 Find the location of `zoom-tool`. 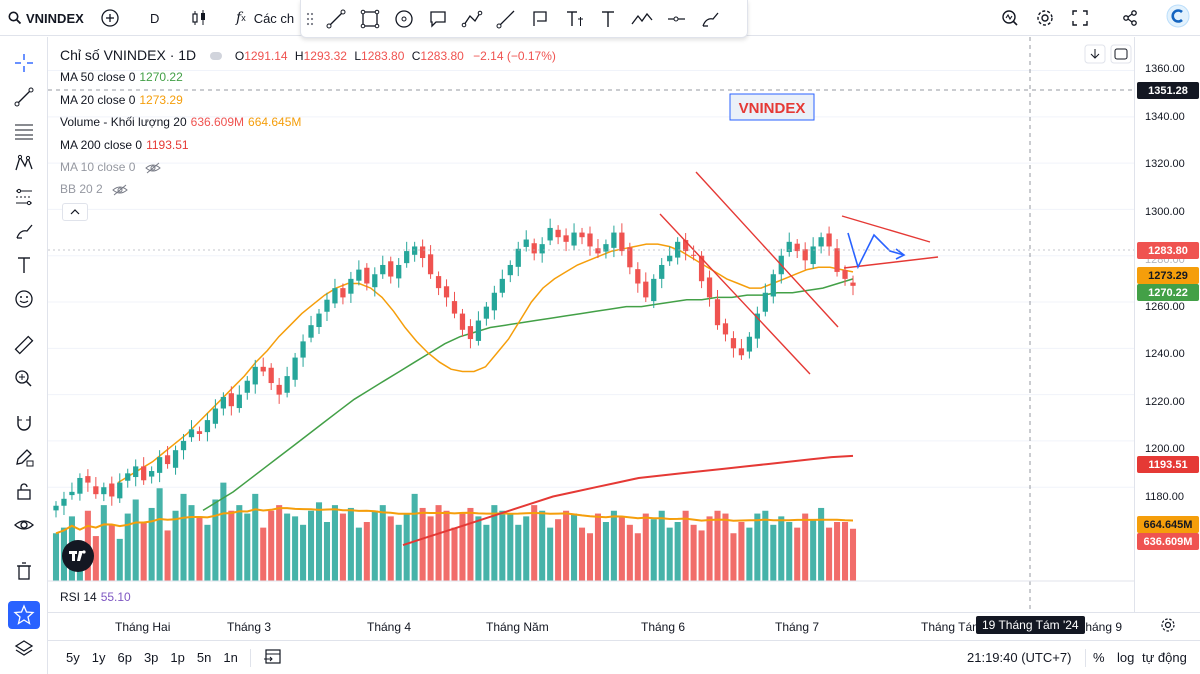

zoom-tool is located at coordinates (24, 379).